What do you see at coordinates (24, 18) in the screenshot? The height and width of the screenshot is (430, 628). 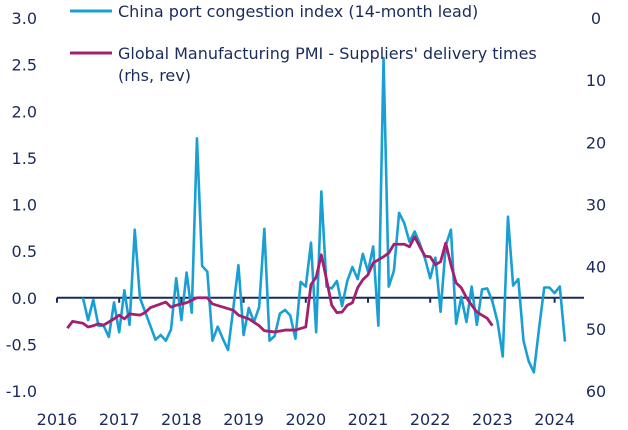 I see `left-y-tick-label: 3.0` at bounding box center [24, 18].